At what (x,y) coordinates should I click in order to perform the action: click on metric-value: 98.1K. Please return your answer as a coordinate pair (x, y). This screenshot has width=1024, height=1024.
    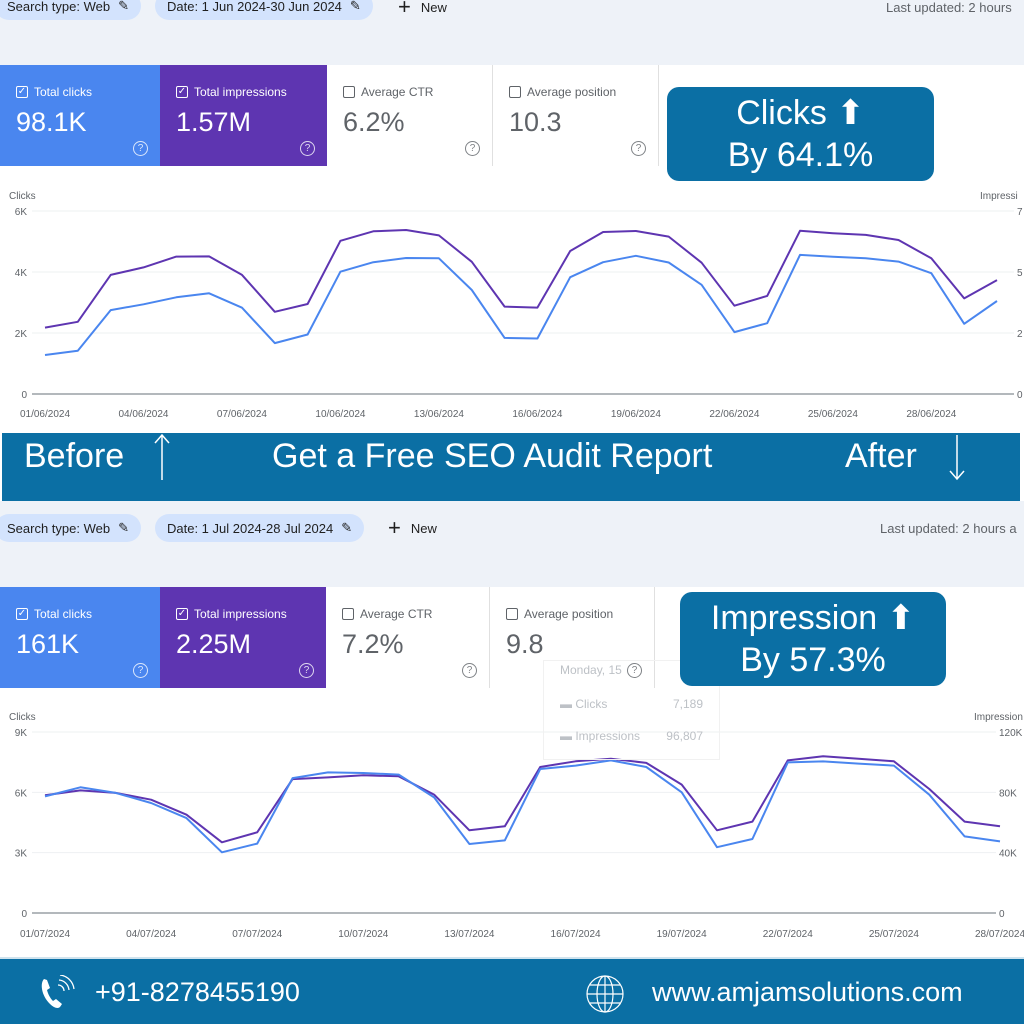
    Looking at the image, I should click on (51, 122).